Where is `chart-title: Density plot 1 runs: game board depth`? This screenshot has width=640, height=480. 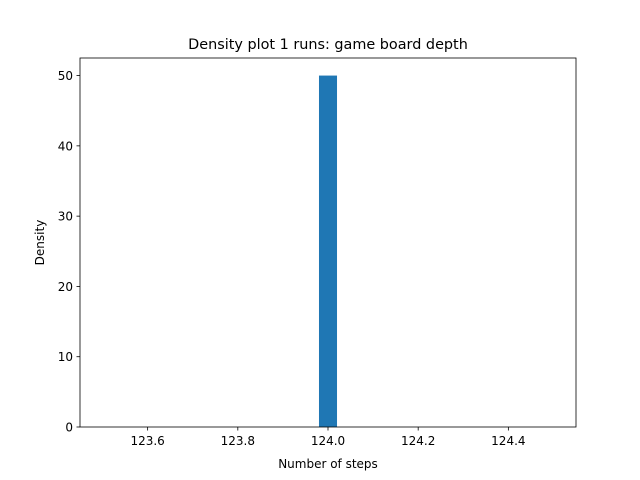 chart-title: Density plot 1 runs: game board depth is located at coordinates (328, 45).